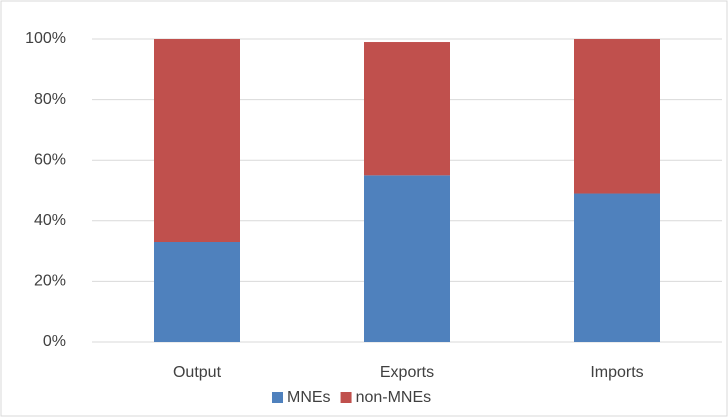 Image resolution: width=728 pixels, height=417 pixels. What do you see at coordinates (407, 372) in the screenshot?
I see `x-tick-label: Exports` at bounding box center [407, 372].